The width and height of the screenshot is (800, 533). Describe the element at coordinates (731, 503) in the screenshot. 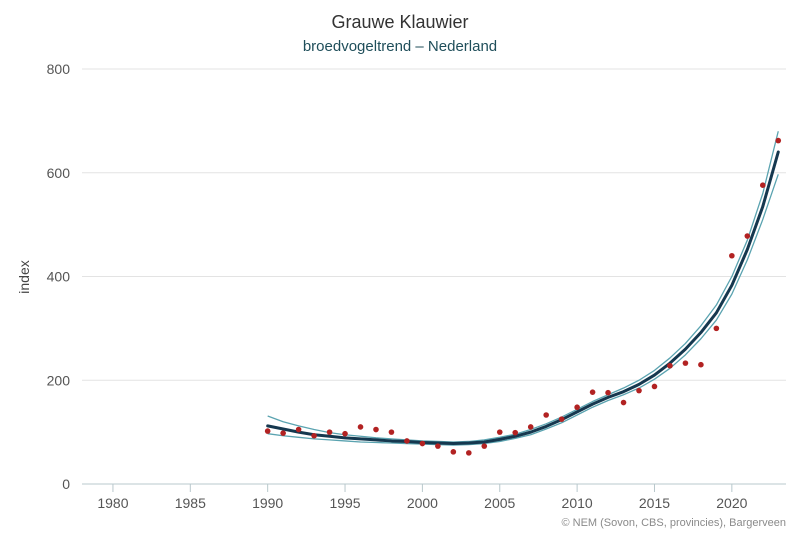

I see `x-tick-label: 2020` at that location.